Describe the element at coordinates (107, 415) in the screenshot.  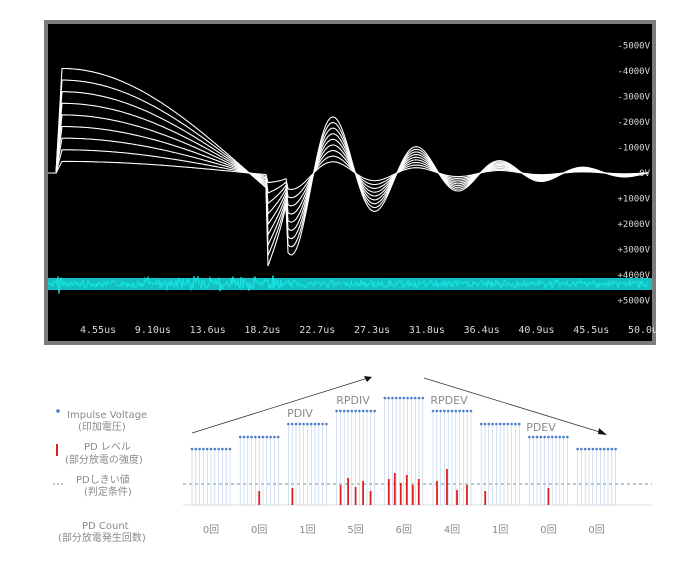
I see `legend-impulse-label: Impulse Voltage` at that location.